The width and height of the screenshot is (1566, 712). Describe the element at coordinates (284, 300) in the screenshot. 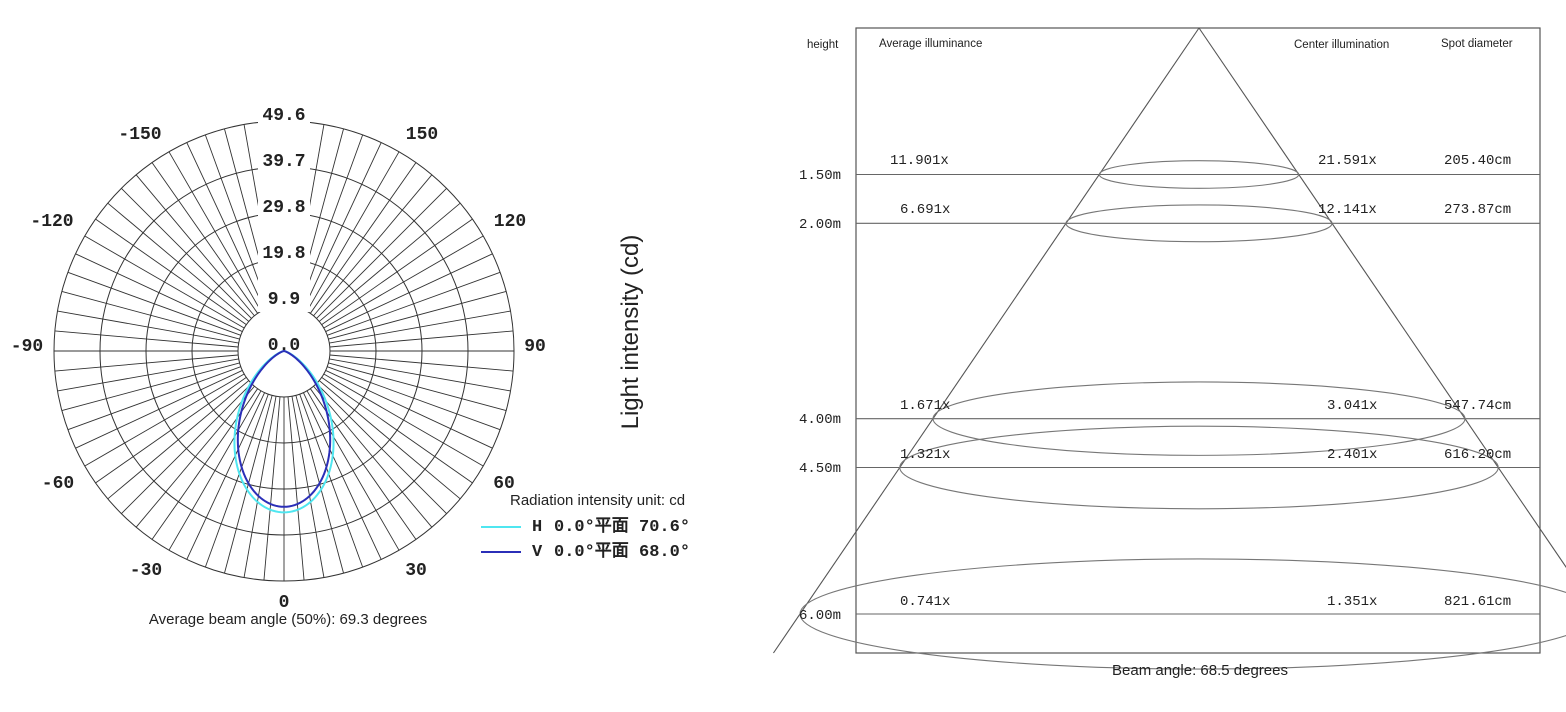

I see `radial-label: 9.9` at that location.